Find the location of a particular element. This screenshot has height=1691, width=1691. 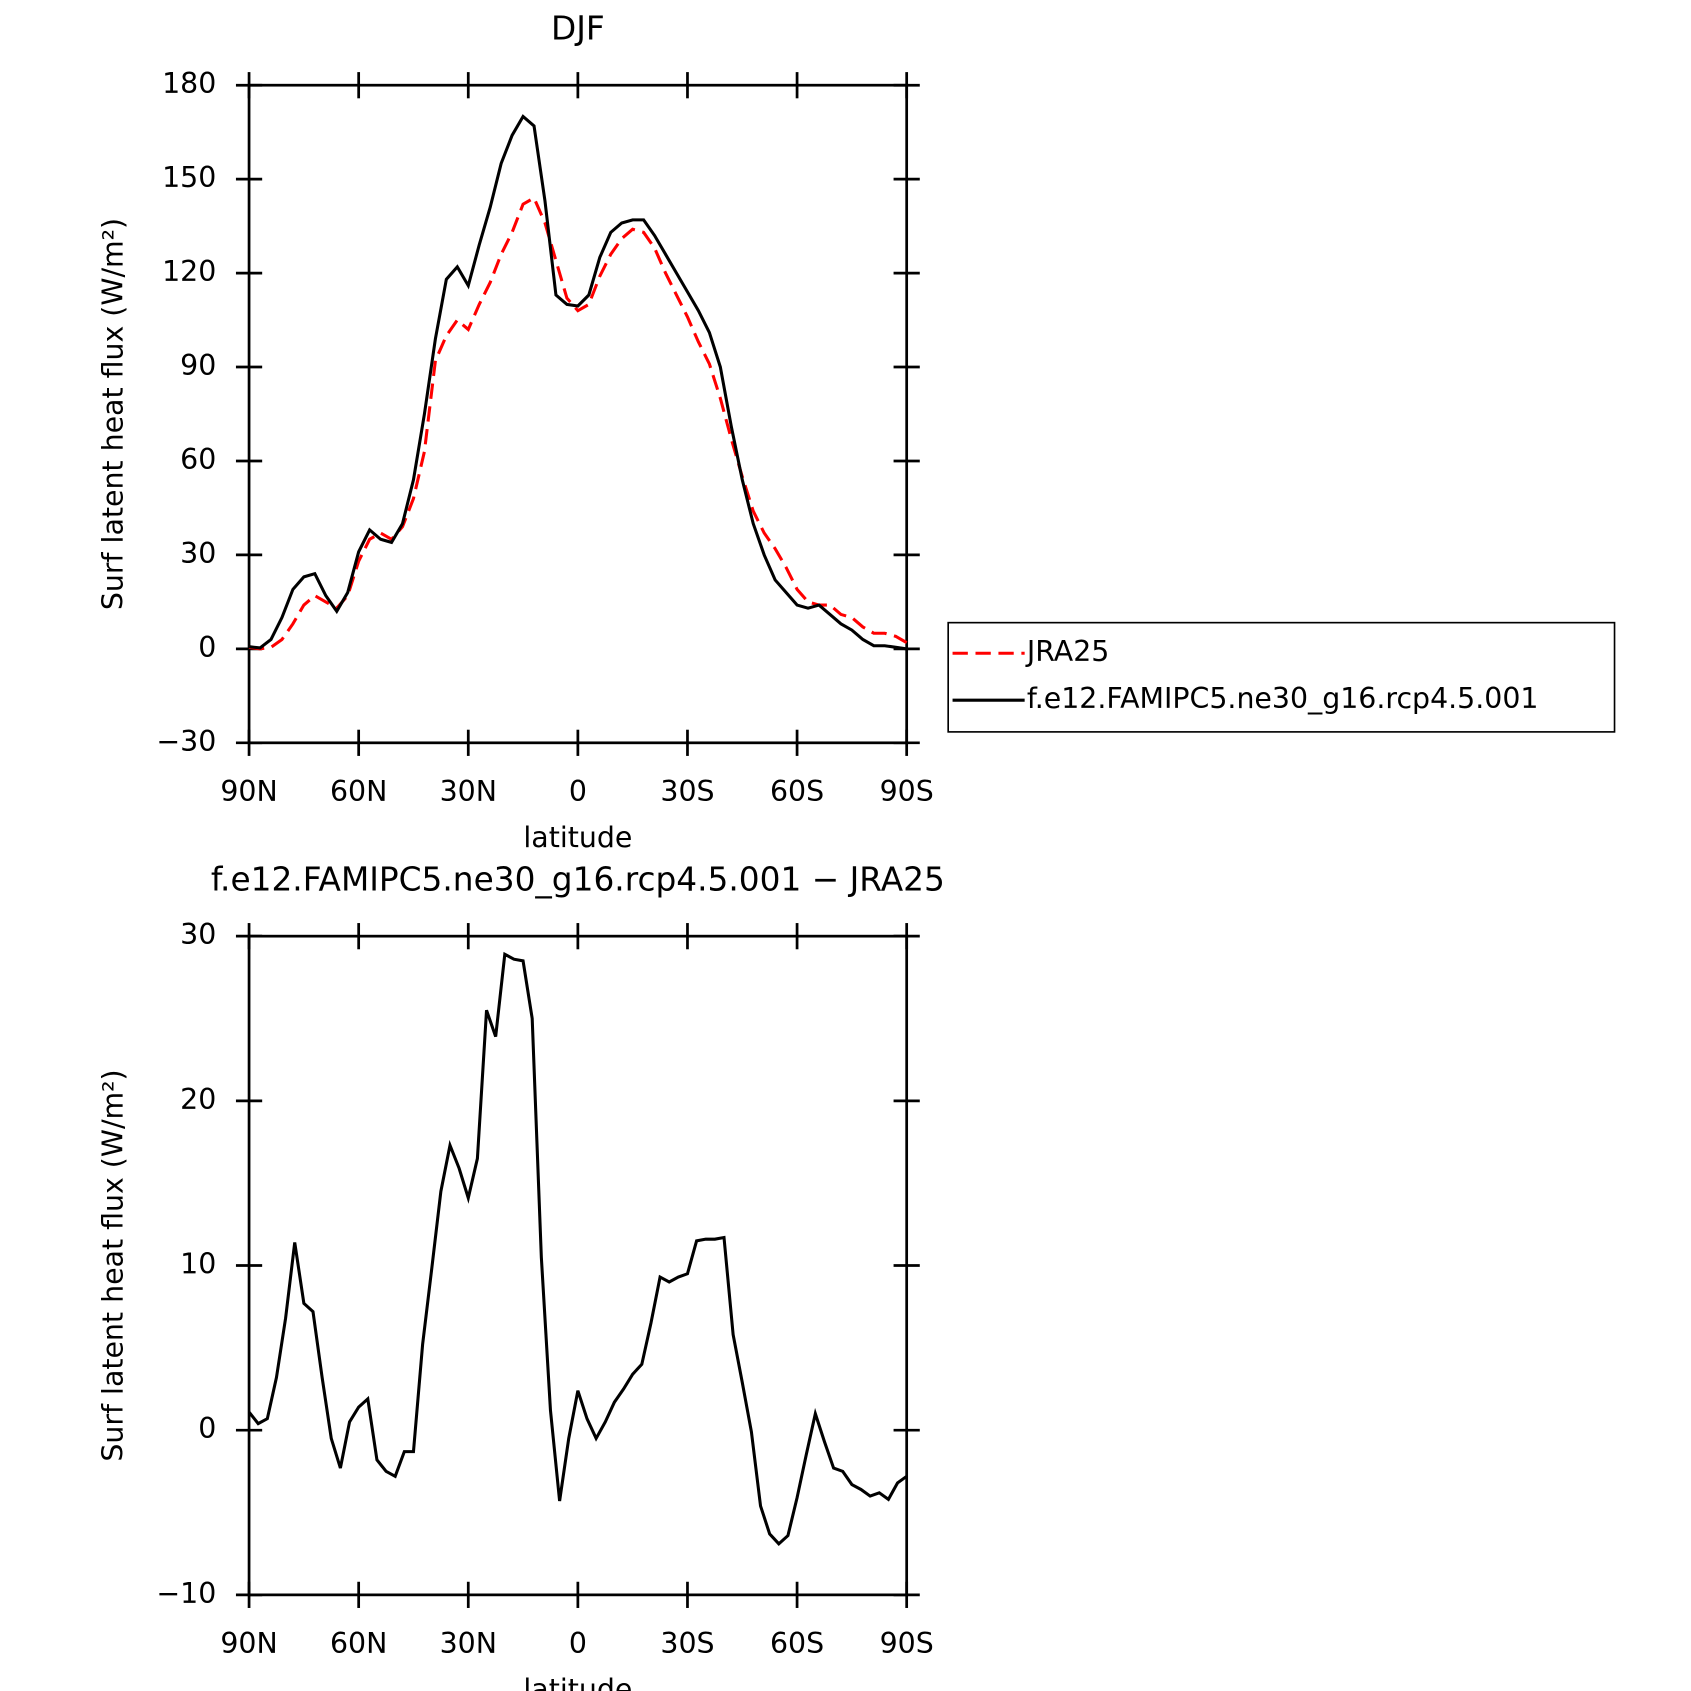

legend-label: JRA25 is located at coordinates (1067, 651).